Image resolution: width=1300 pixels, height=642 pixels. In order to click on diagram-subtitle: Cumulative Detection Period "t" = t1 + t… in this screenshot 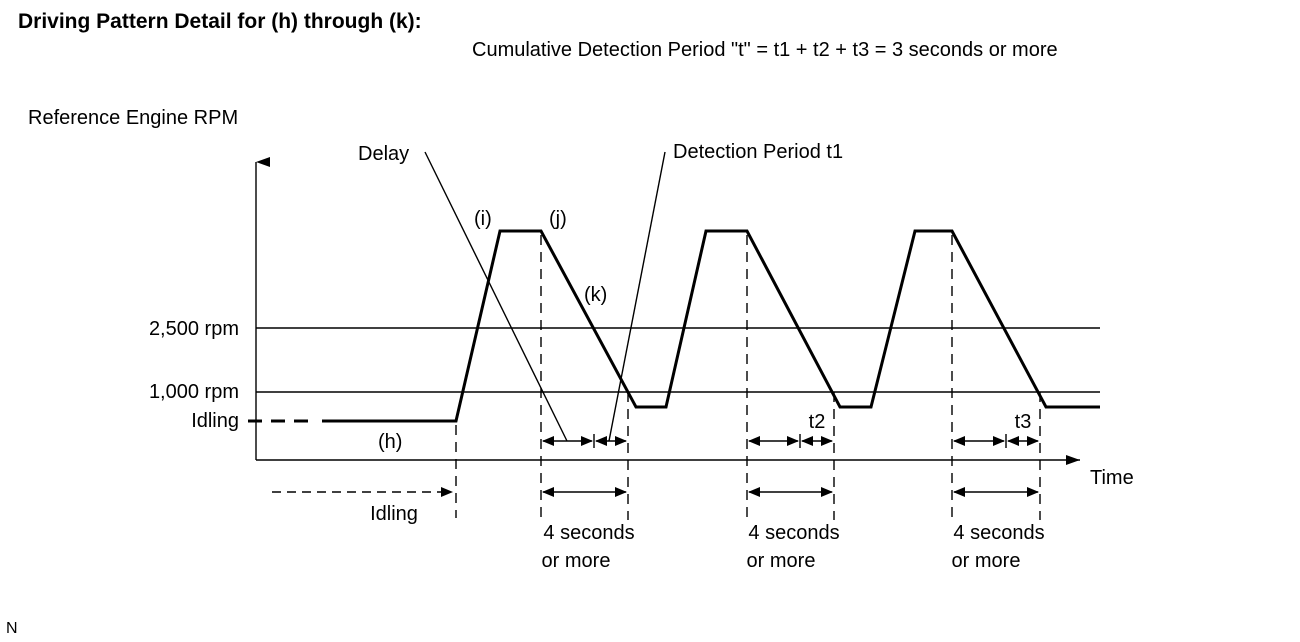, I will do `click(765, 50)`.